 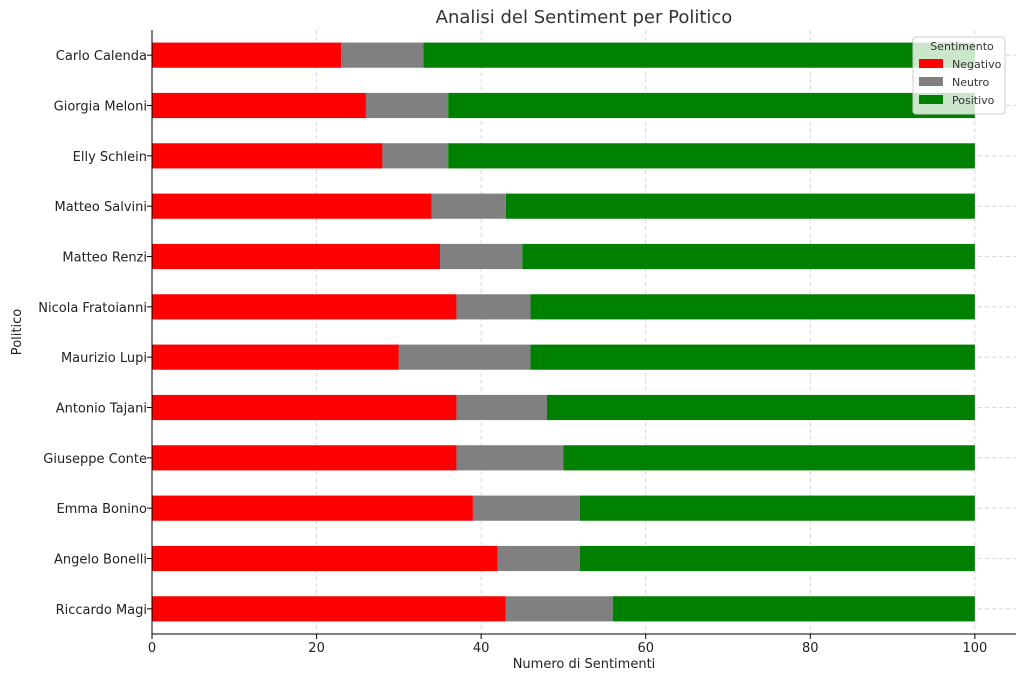 I want to click on legend-box, so click(x=959, y=75).